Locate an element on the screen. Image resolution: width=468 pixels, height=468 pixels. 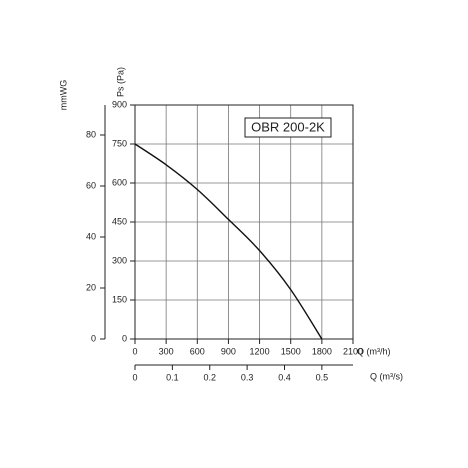
y2-tick-label: 60 is located at coordinates (91, 185).